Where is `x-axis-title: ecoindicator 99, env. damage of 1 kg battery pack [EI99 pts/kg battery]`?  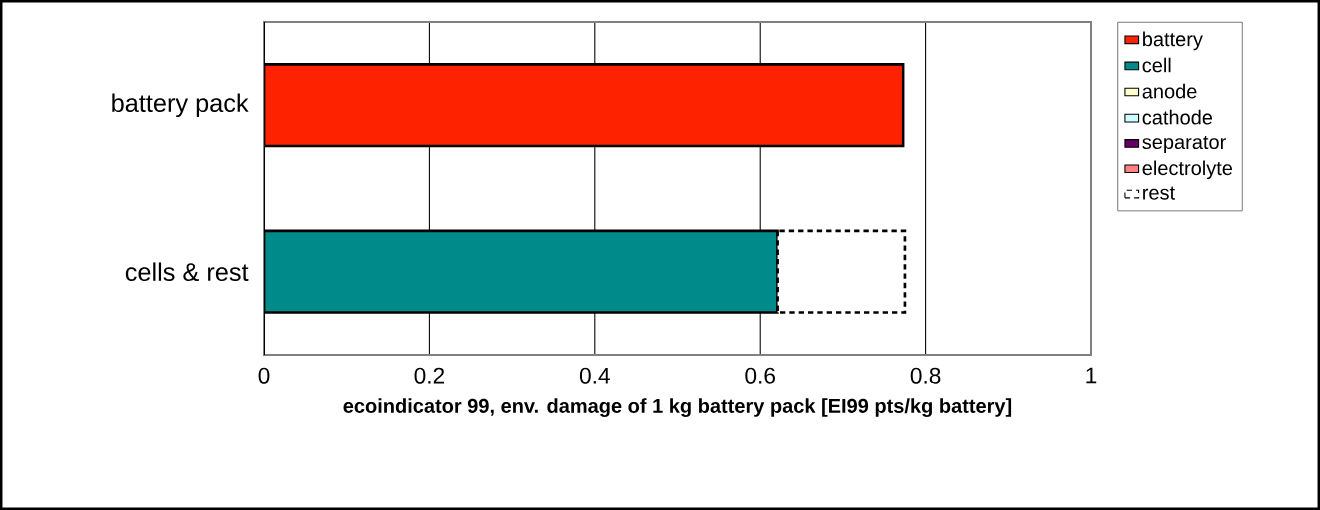 x-axis-title: ecoindicator 99, env. damage of 1 kg battery pack [EI99 pts/kg battery] is located at coordinates (677, 407).